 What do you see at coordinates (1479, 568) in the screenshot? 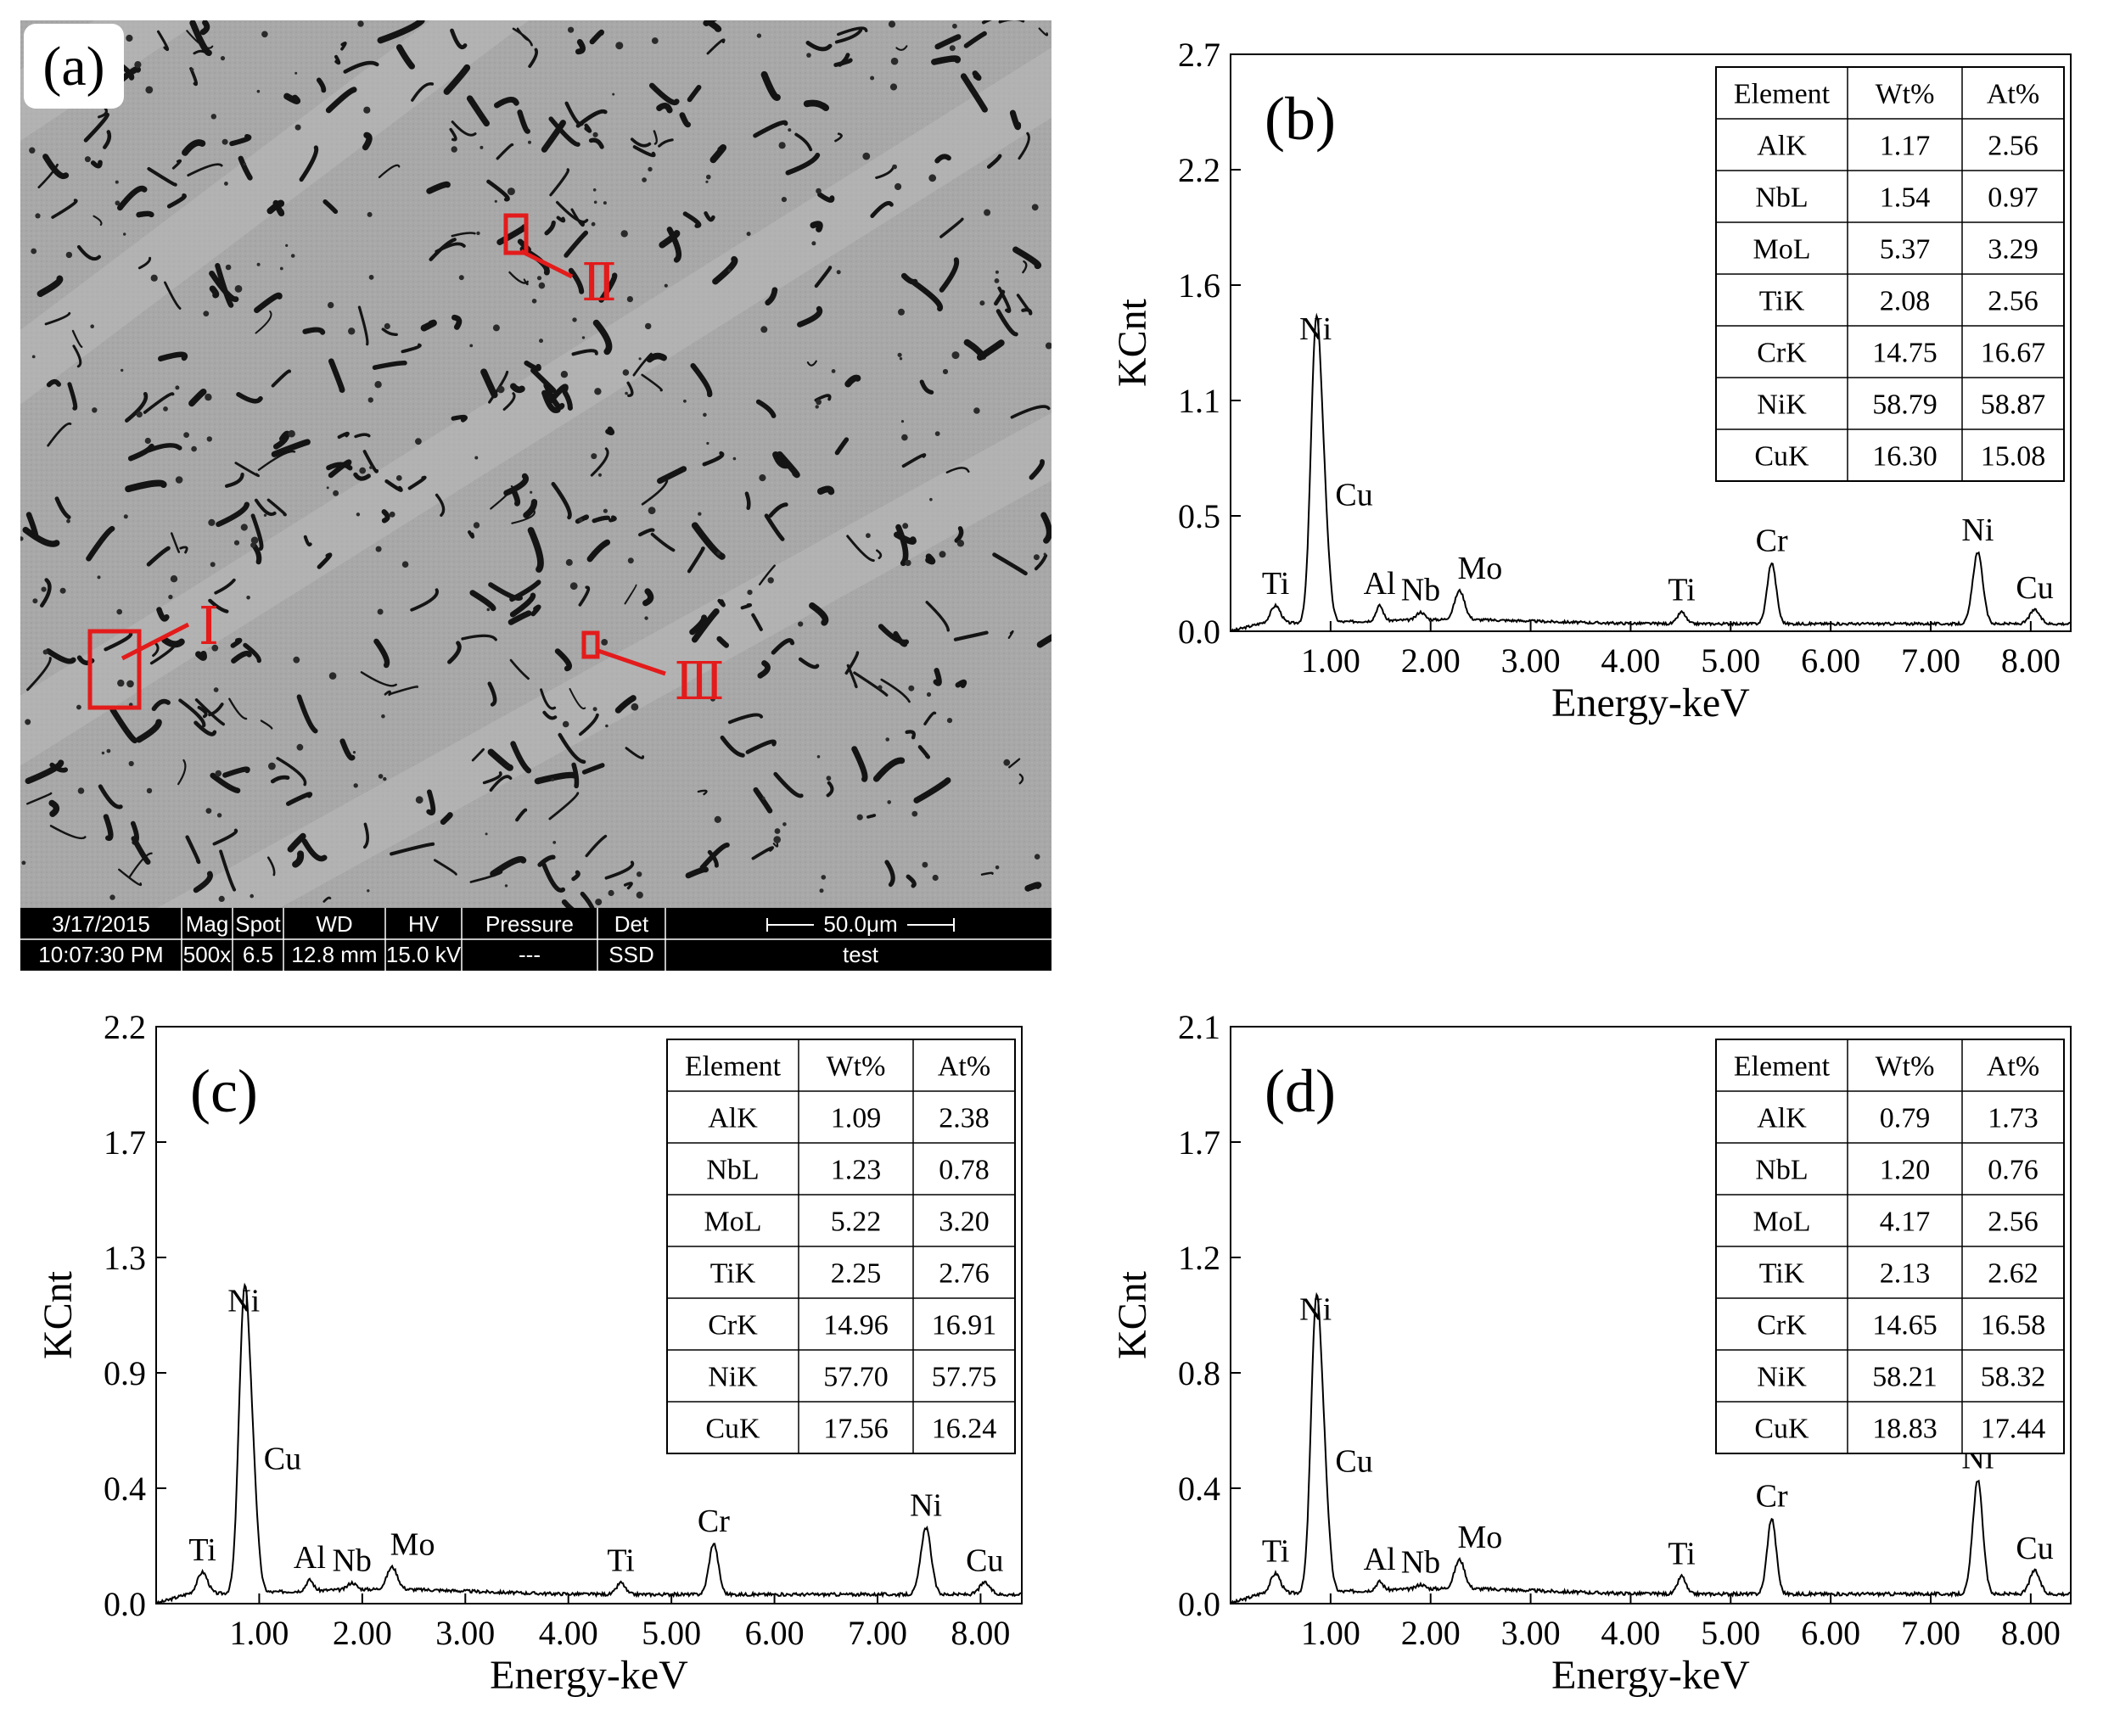
I see `peak-label: Mo` at bounding box center [1479, 568].